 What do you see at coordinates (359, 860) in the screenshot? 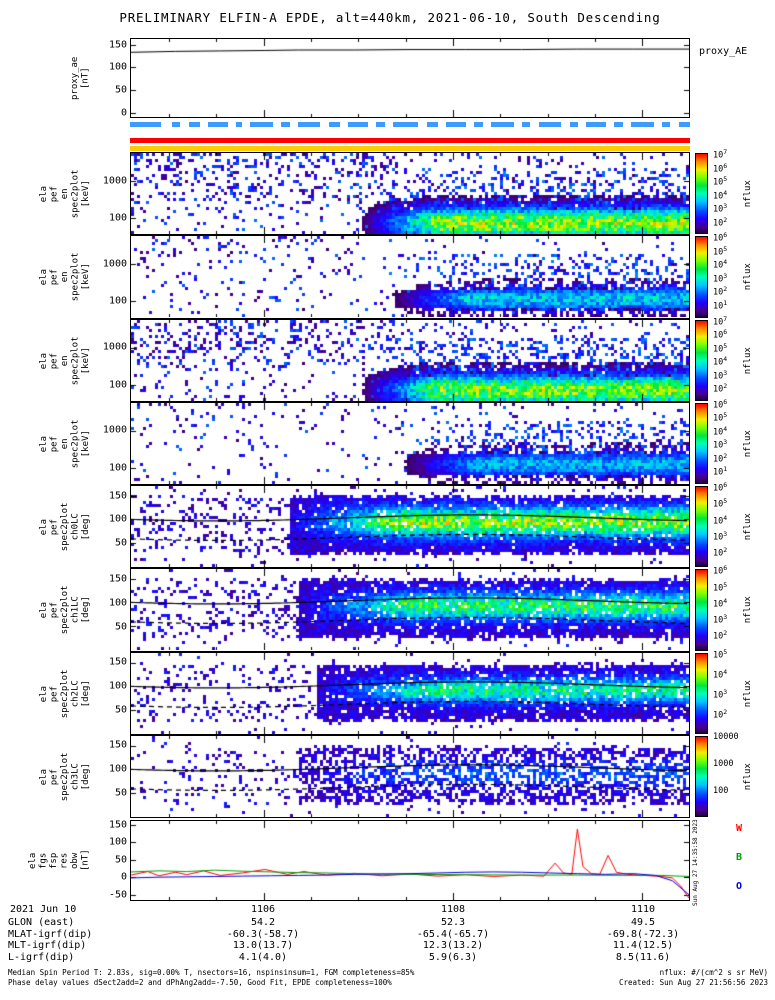
I see `fgm-obw-panel: ela fgs fsp res obw [nT] 150 100 50 0 -50` at bounding box center [359, 860].